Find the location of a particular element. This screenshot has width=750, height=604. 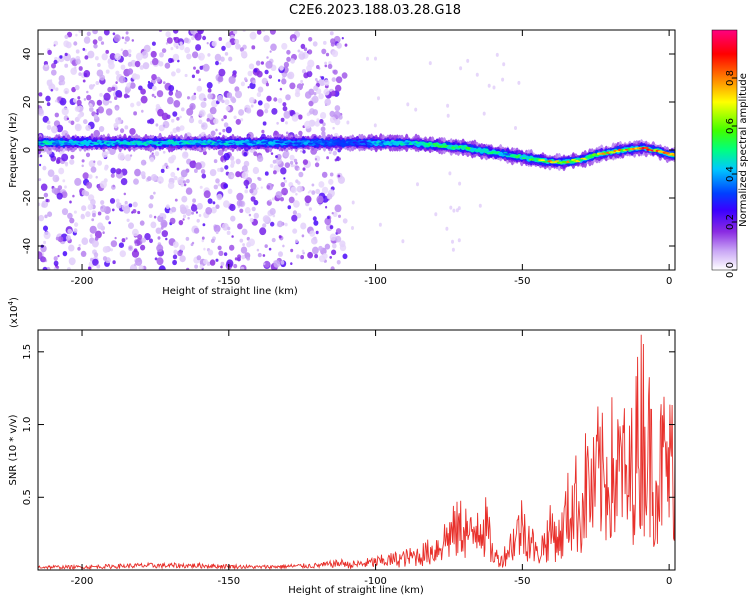

snr-x-tick-label: -150 is located at coordinates (228, 581).